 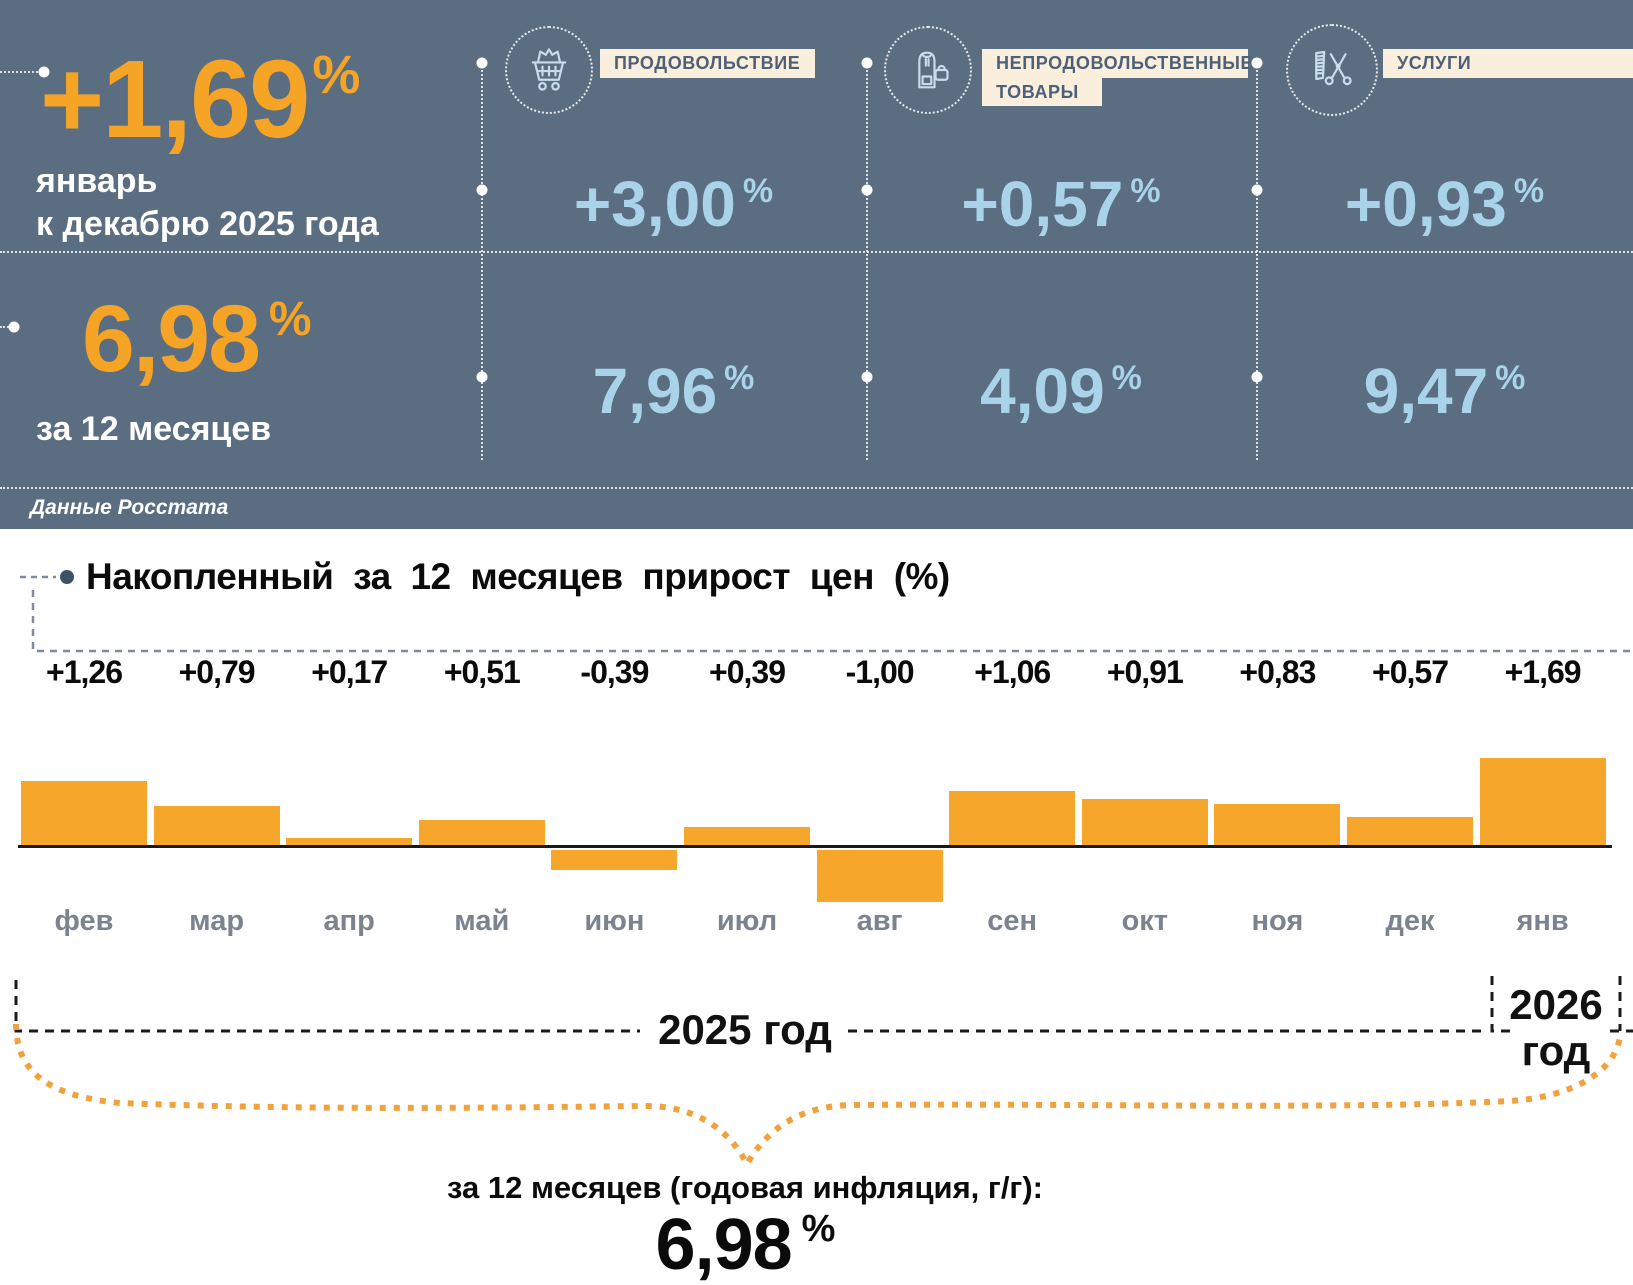 I want to click on chart-baseline-axis, so click(x=815, y=846).